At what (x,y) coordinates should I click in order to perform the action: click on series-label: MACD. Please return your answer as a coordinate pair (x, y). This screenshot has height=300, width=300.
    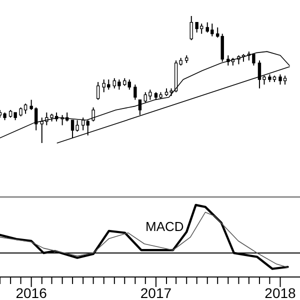
    Looking at the image, I should click on (165, 226).